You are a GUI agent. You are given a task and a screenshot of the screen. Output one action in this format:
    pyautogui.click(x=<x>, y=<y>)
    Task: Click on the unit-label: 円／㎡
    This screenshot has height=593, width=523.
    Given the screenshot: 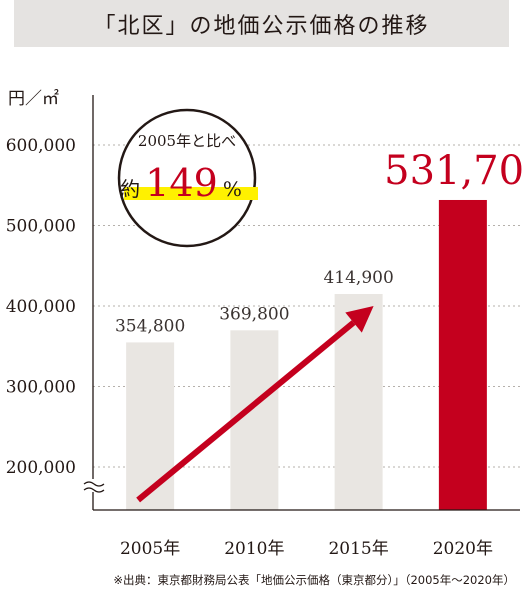 What is the action you would take?
    pyautogui.click(x=33, y=99)
    